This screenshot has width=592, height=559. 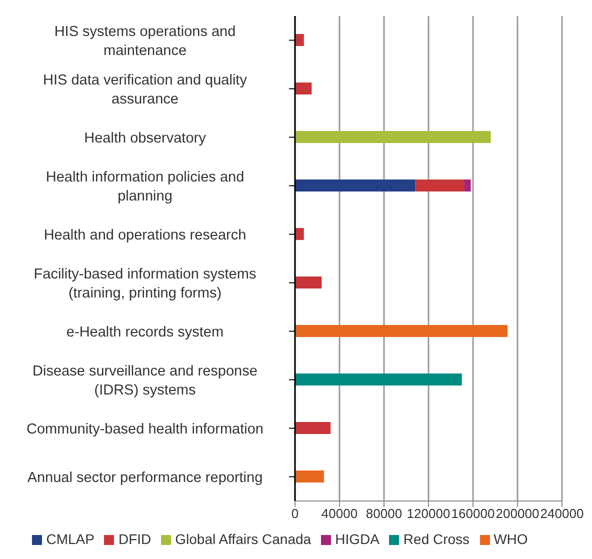 What do you see at coordinates (518, 514) in the screenshot?
I see `x-tick-label: 200000` at bounding box center [518, 514].